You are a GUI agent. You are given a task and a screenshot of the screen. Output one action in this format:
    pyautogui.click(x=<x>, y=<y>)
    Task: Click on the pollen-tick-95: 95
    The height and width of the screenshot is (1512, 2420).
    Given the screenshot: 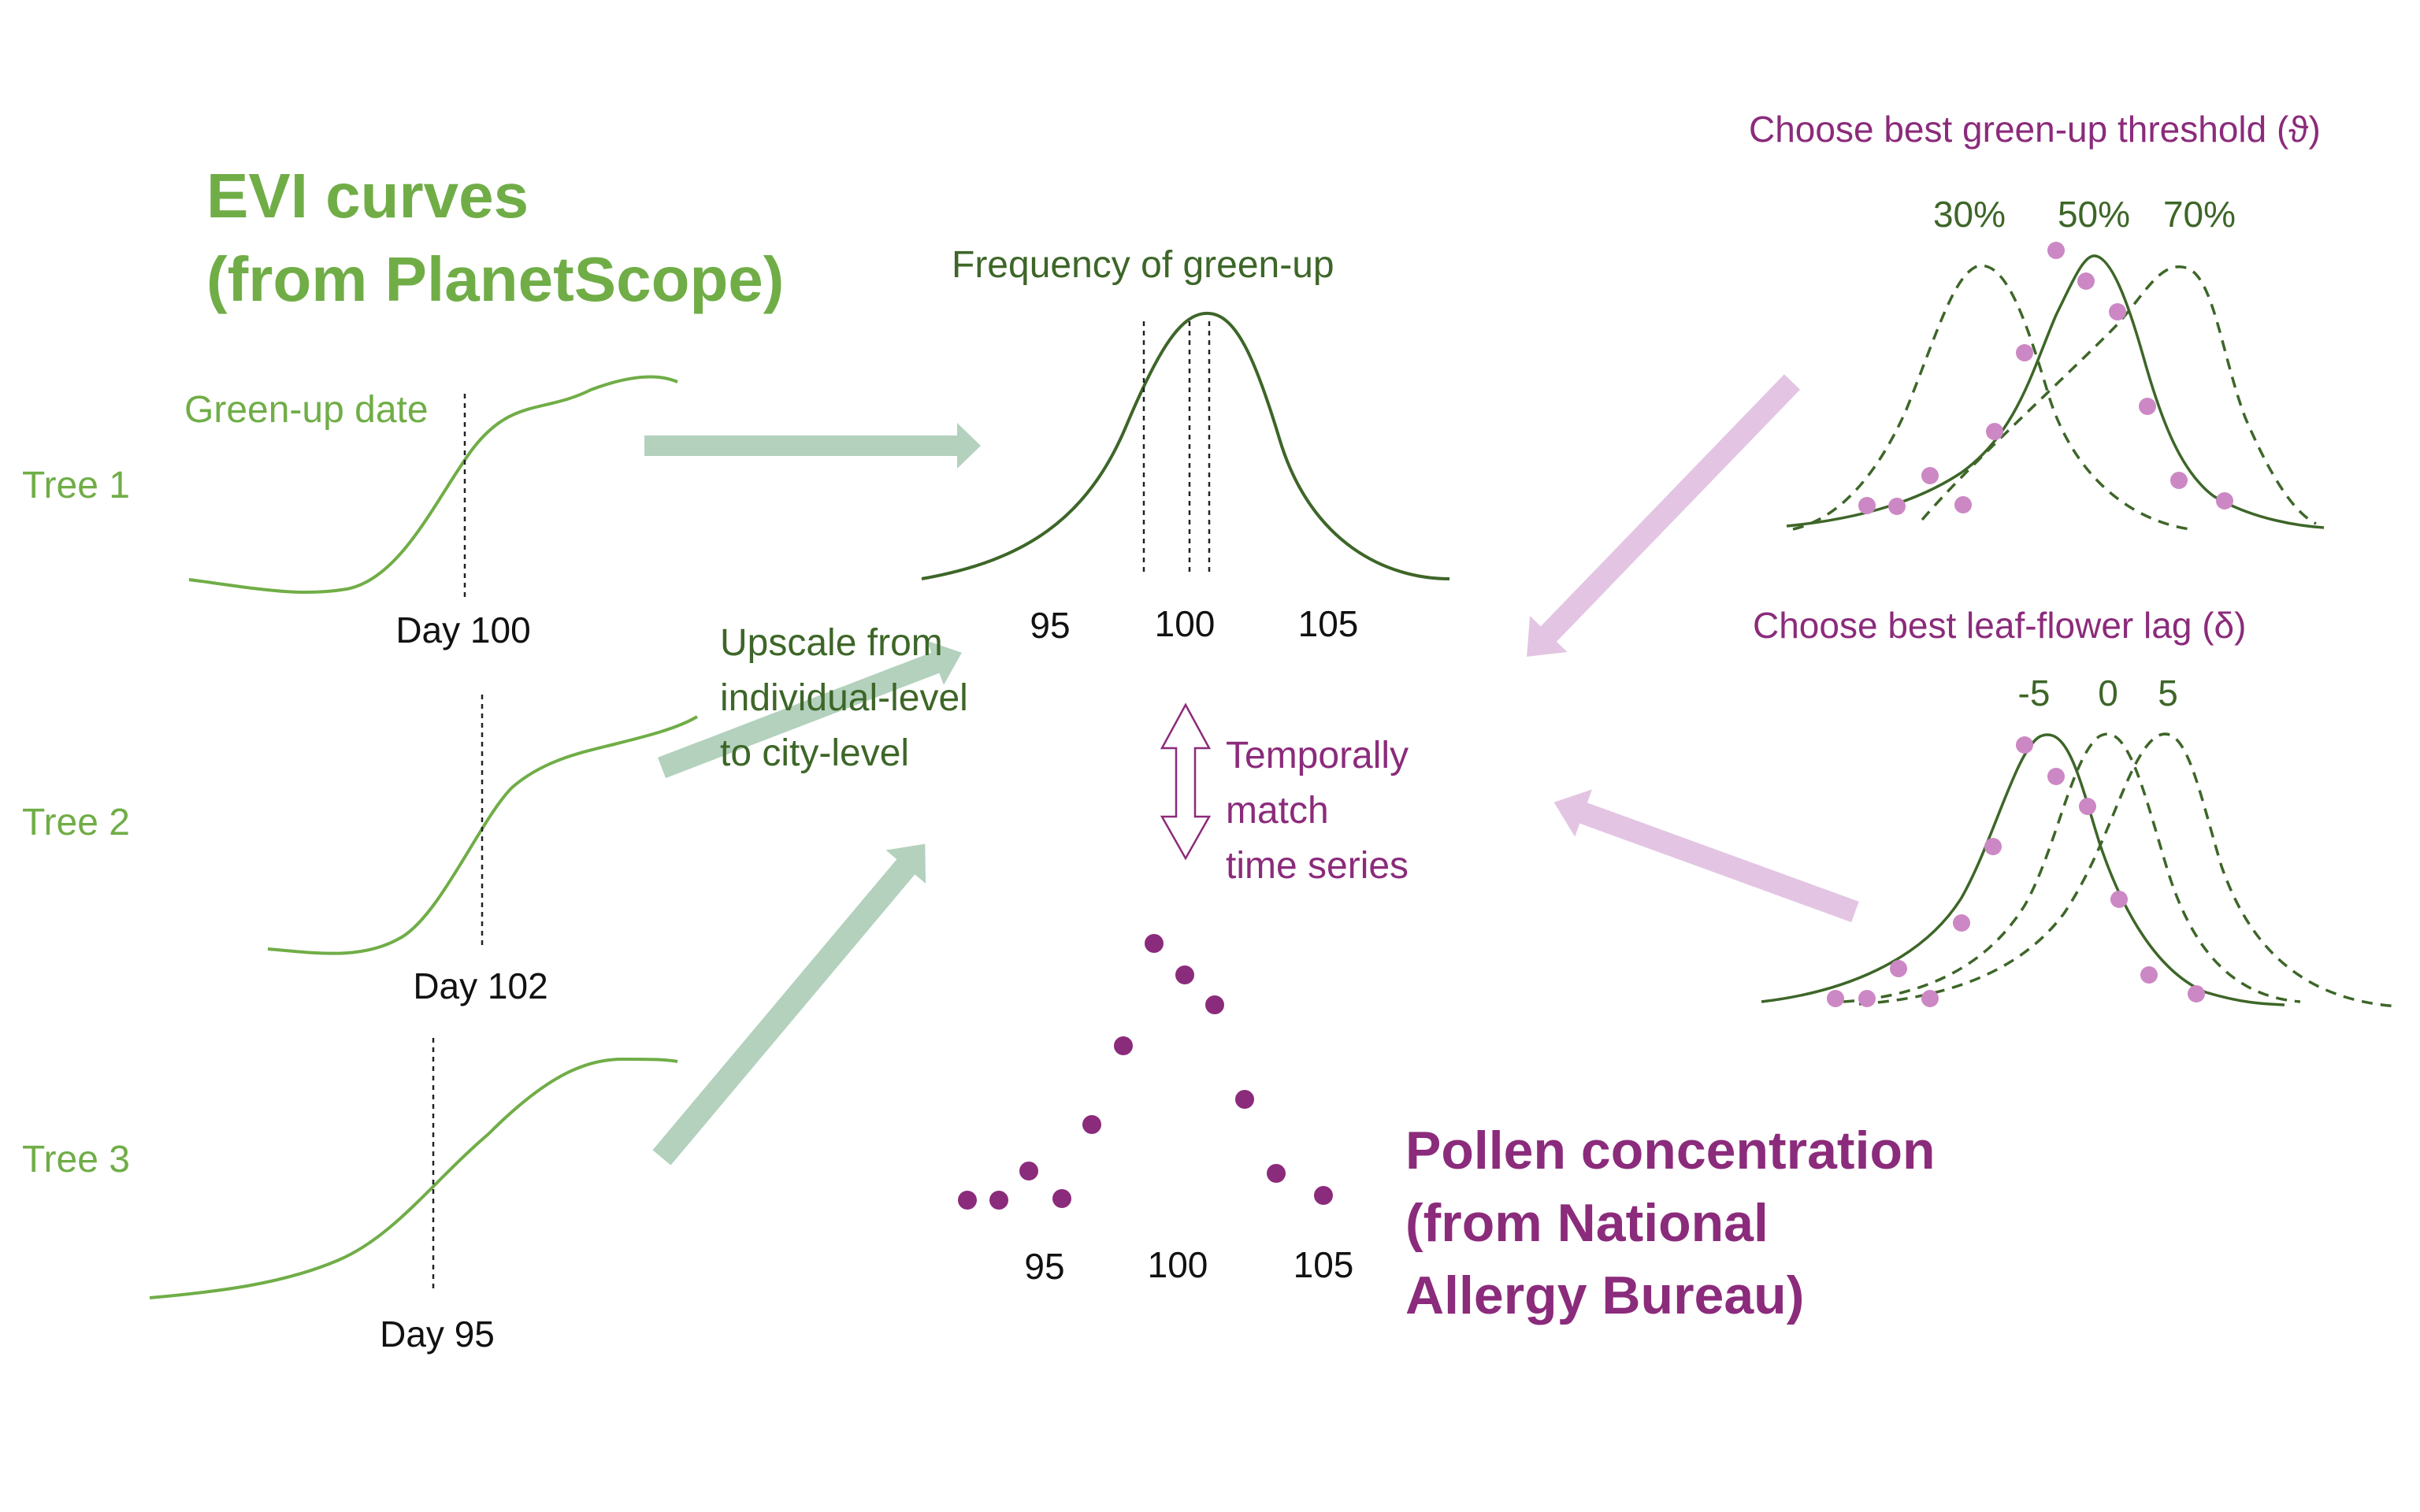 What is the action you would take?
    pyautogui.click(x=1044, y=1266)
    